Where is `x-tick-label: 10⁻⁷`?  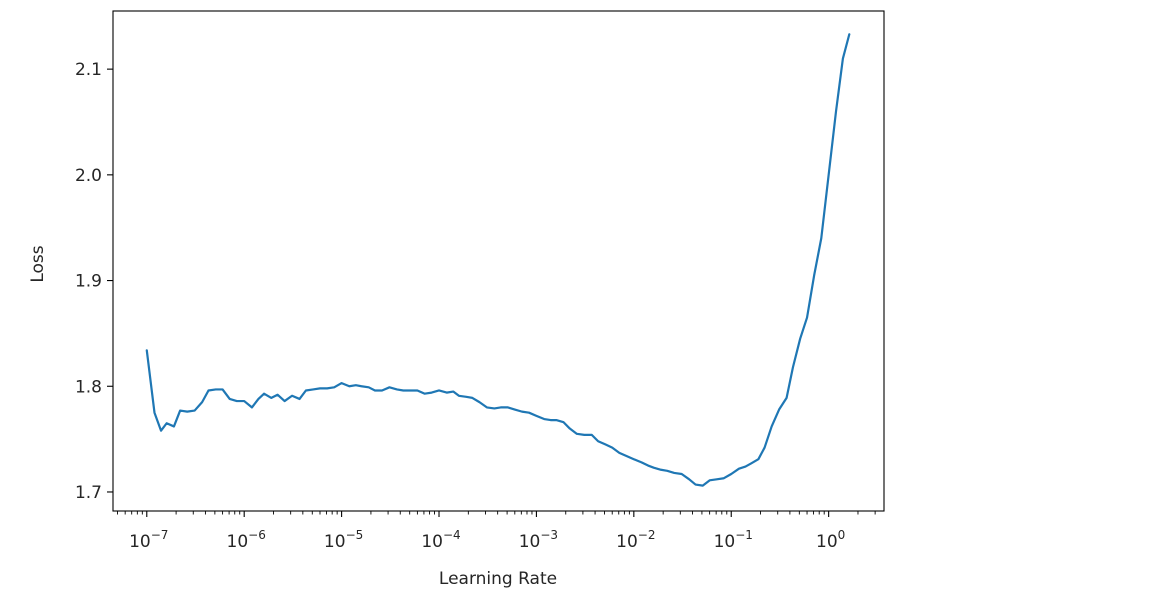
x-tick-label: 10⁻⁷ is located at coordinates (148, 540).